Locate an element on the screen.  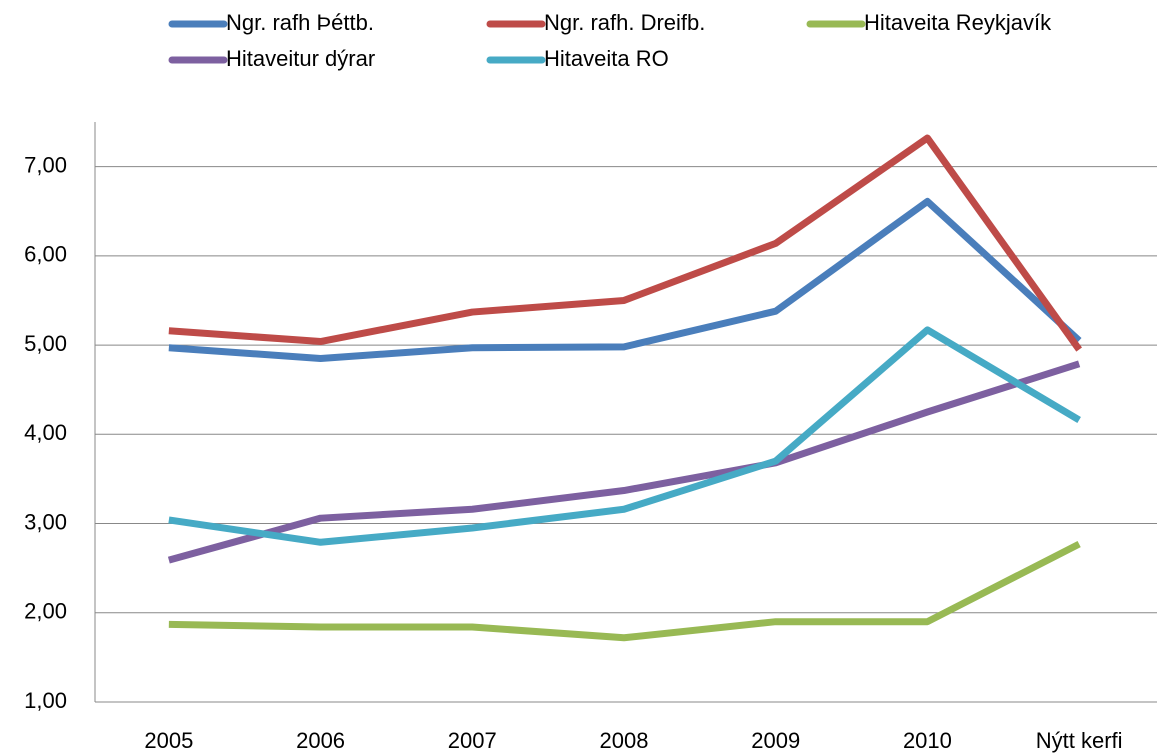
x-tick-label: 2007 is located at coordinates (472, 740).